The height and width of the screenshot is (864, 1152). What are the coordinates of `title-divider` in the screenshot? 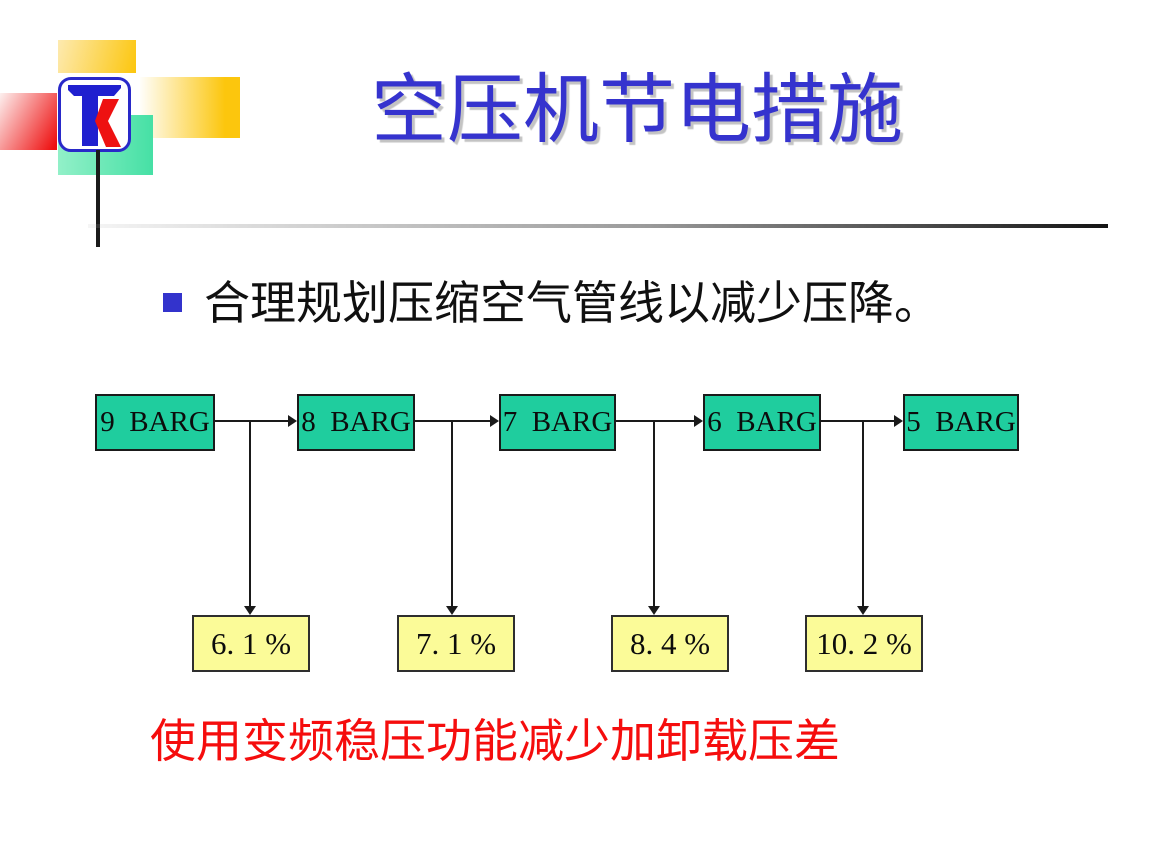 It's located at (598, 226).